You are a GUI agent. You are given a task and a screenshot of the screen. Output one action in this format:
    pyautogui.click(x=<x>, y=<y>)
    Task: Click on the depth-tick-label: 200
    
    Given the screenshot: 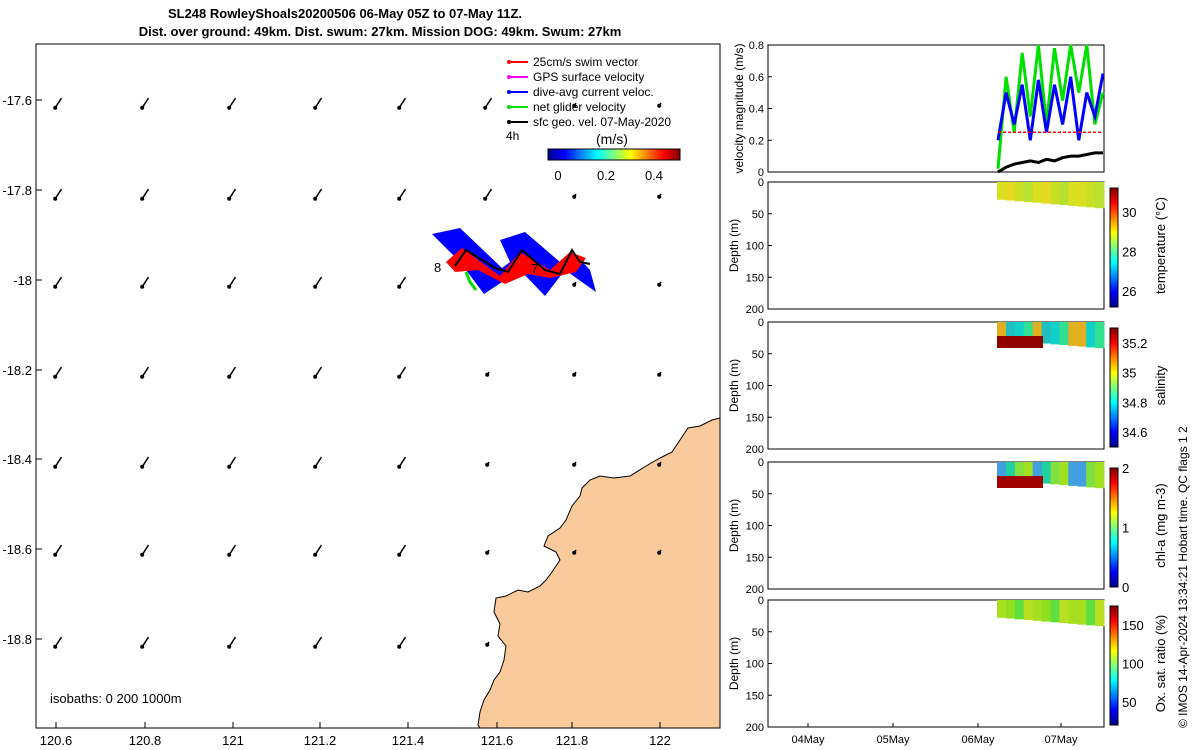 What is the action you would take?
    pyautogui.click(x=755, y=450)
    